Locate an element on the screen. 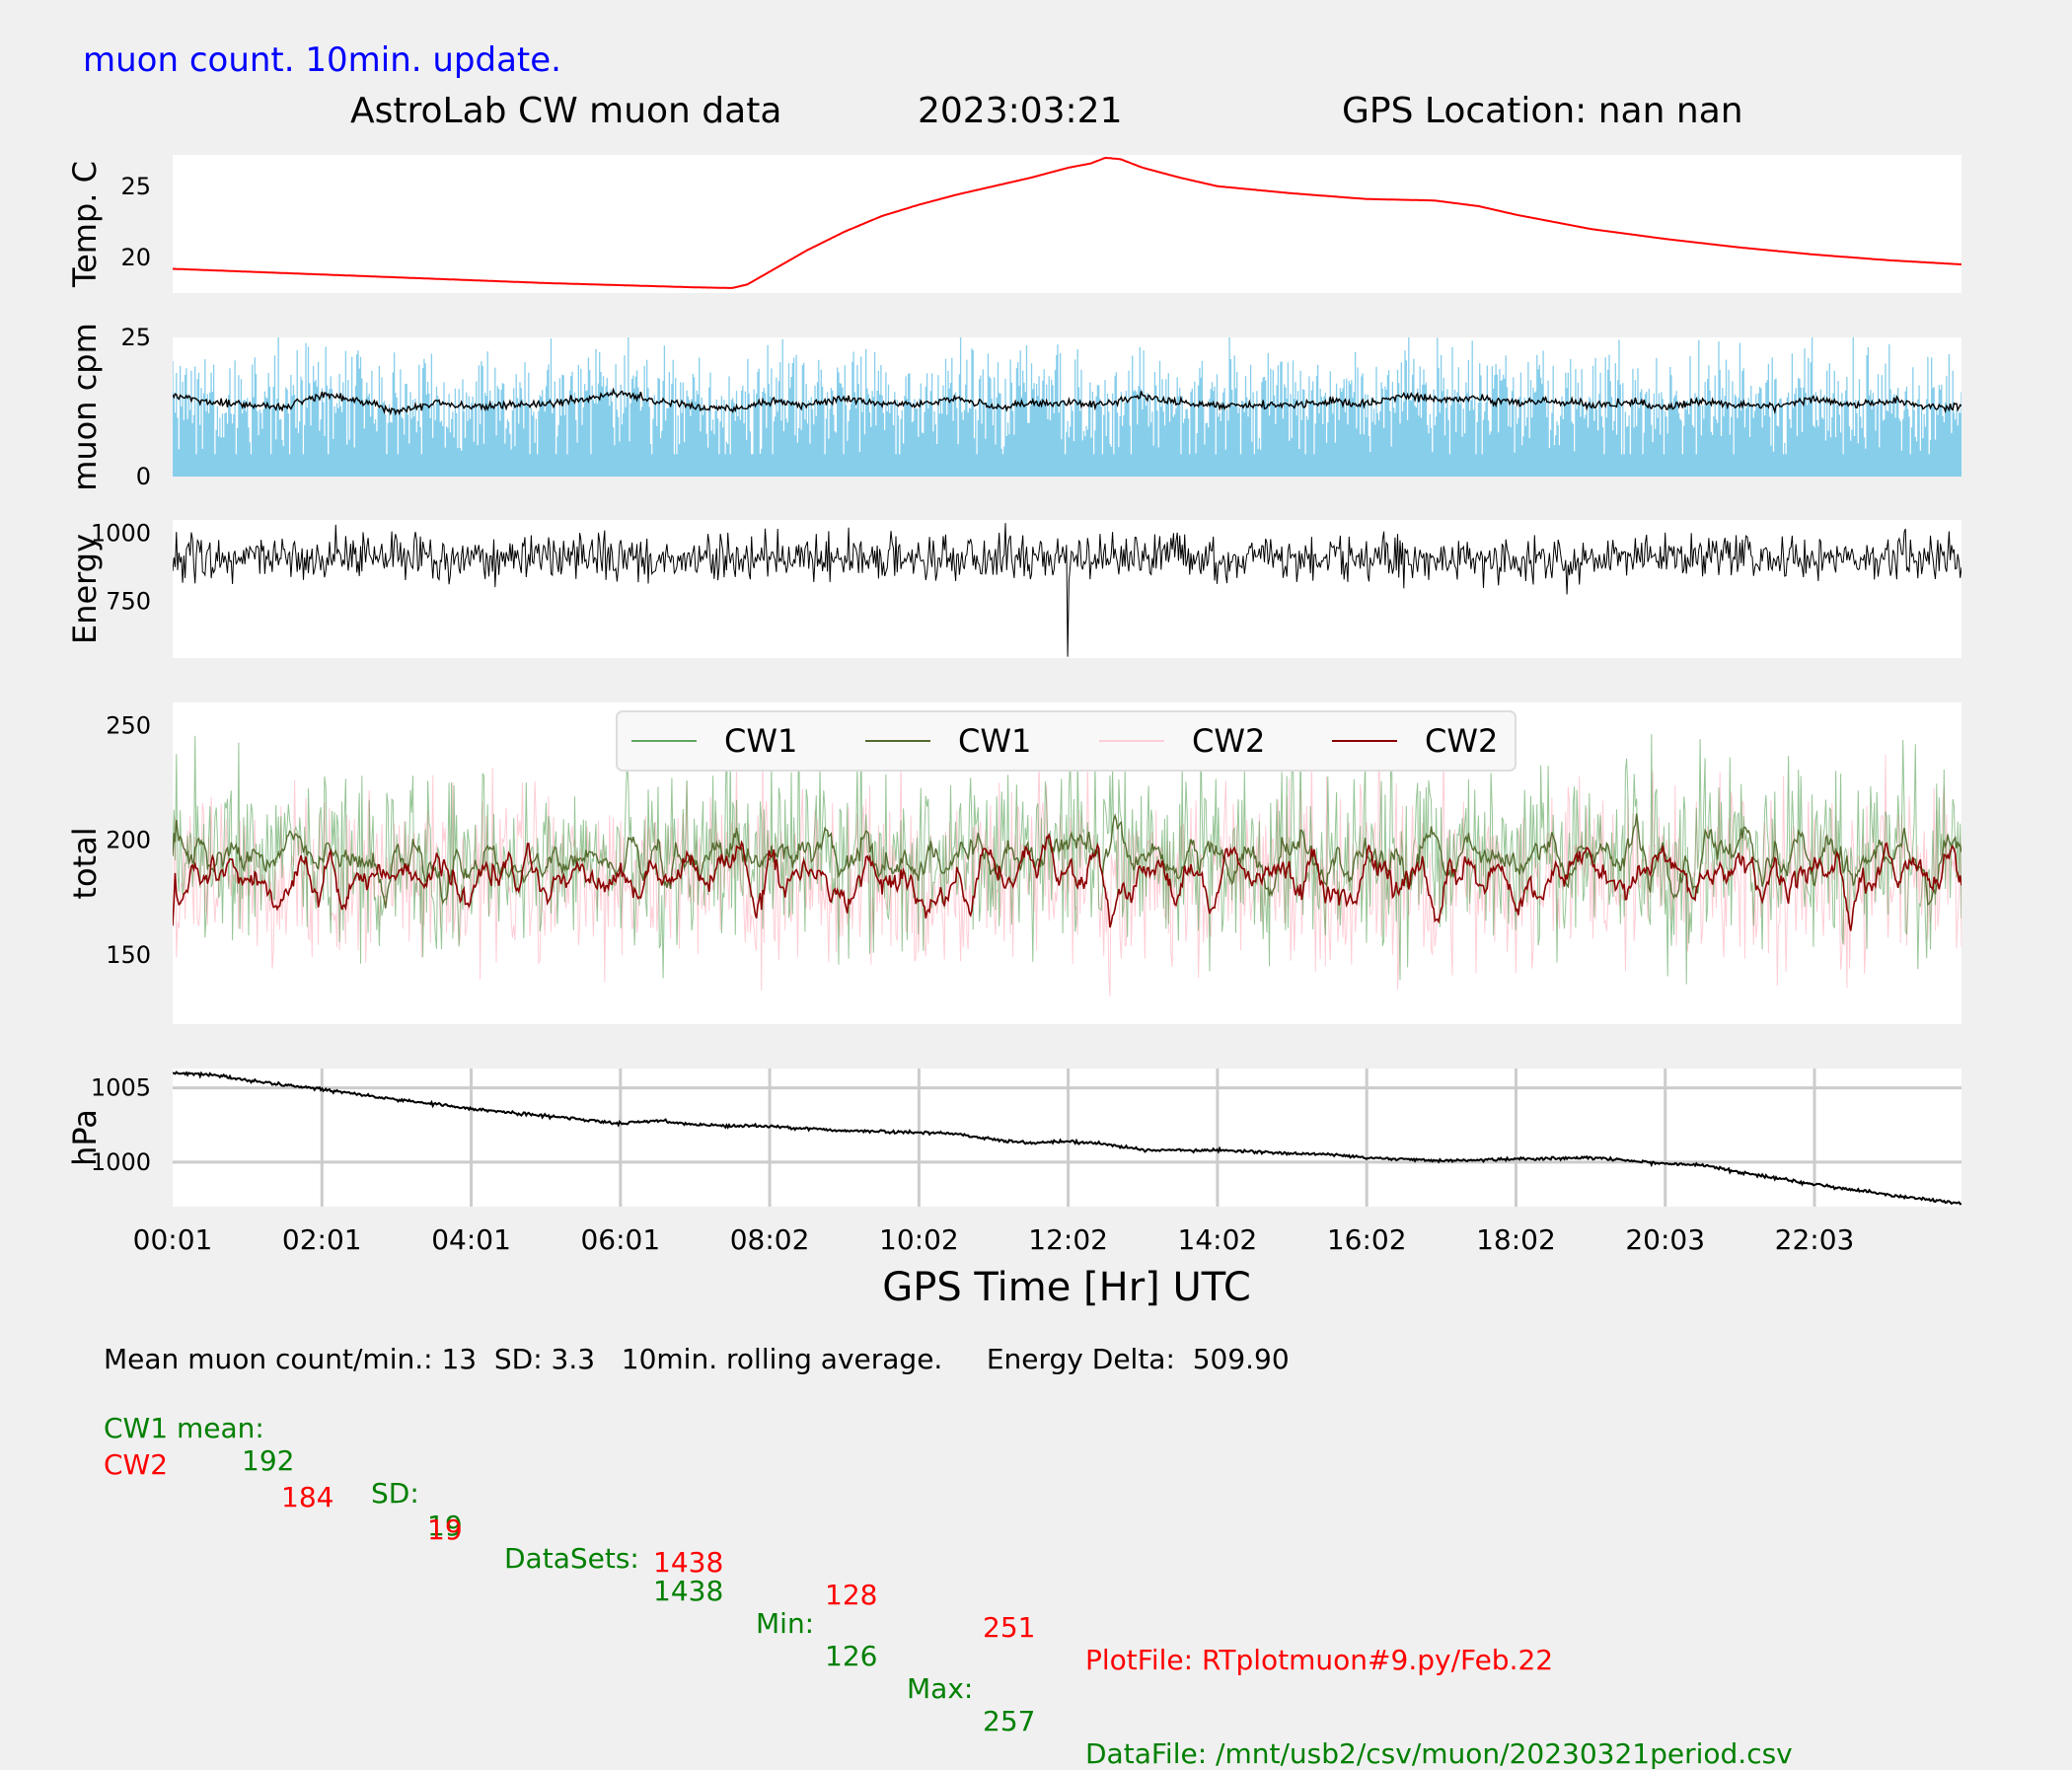 The width and height of the screenshot is (2072, 1770). legend: CW1 CW1 CW2 CW2 is located at coordinates (1067, 741).